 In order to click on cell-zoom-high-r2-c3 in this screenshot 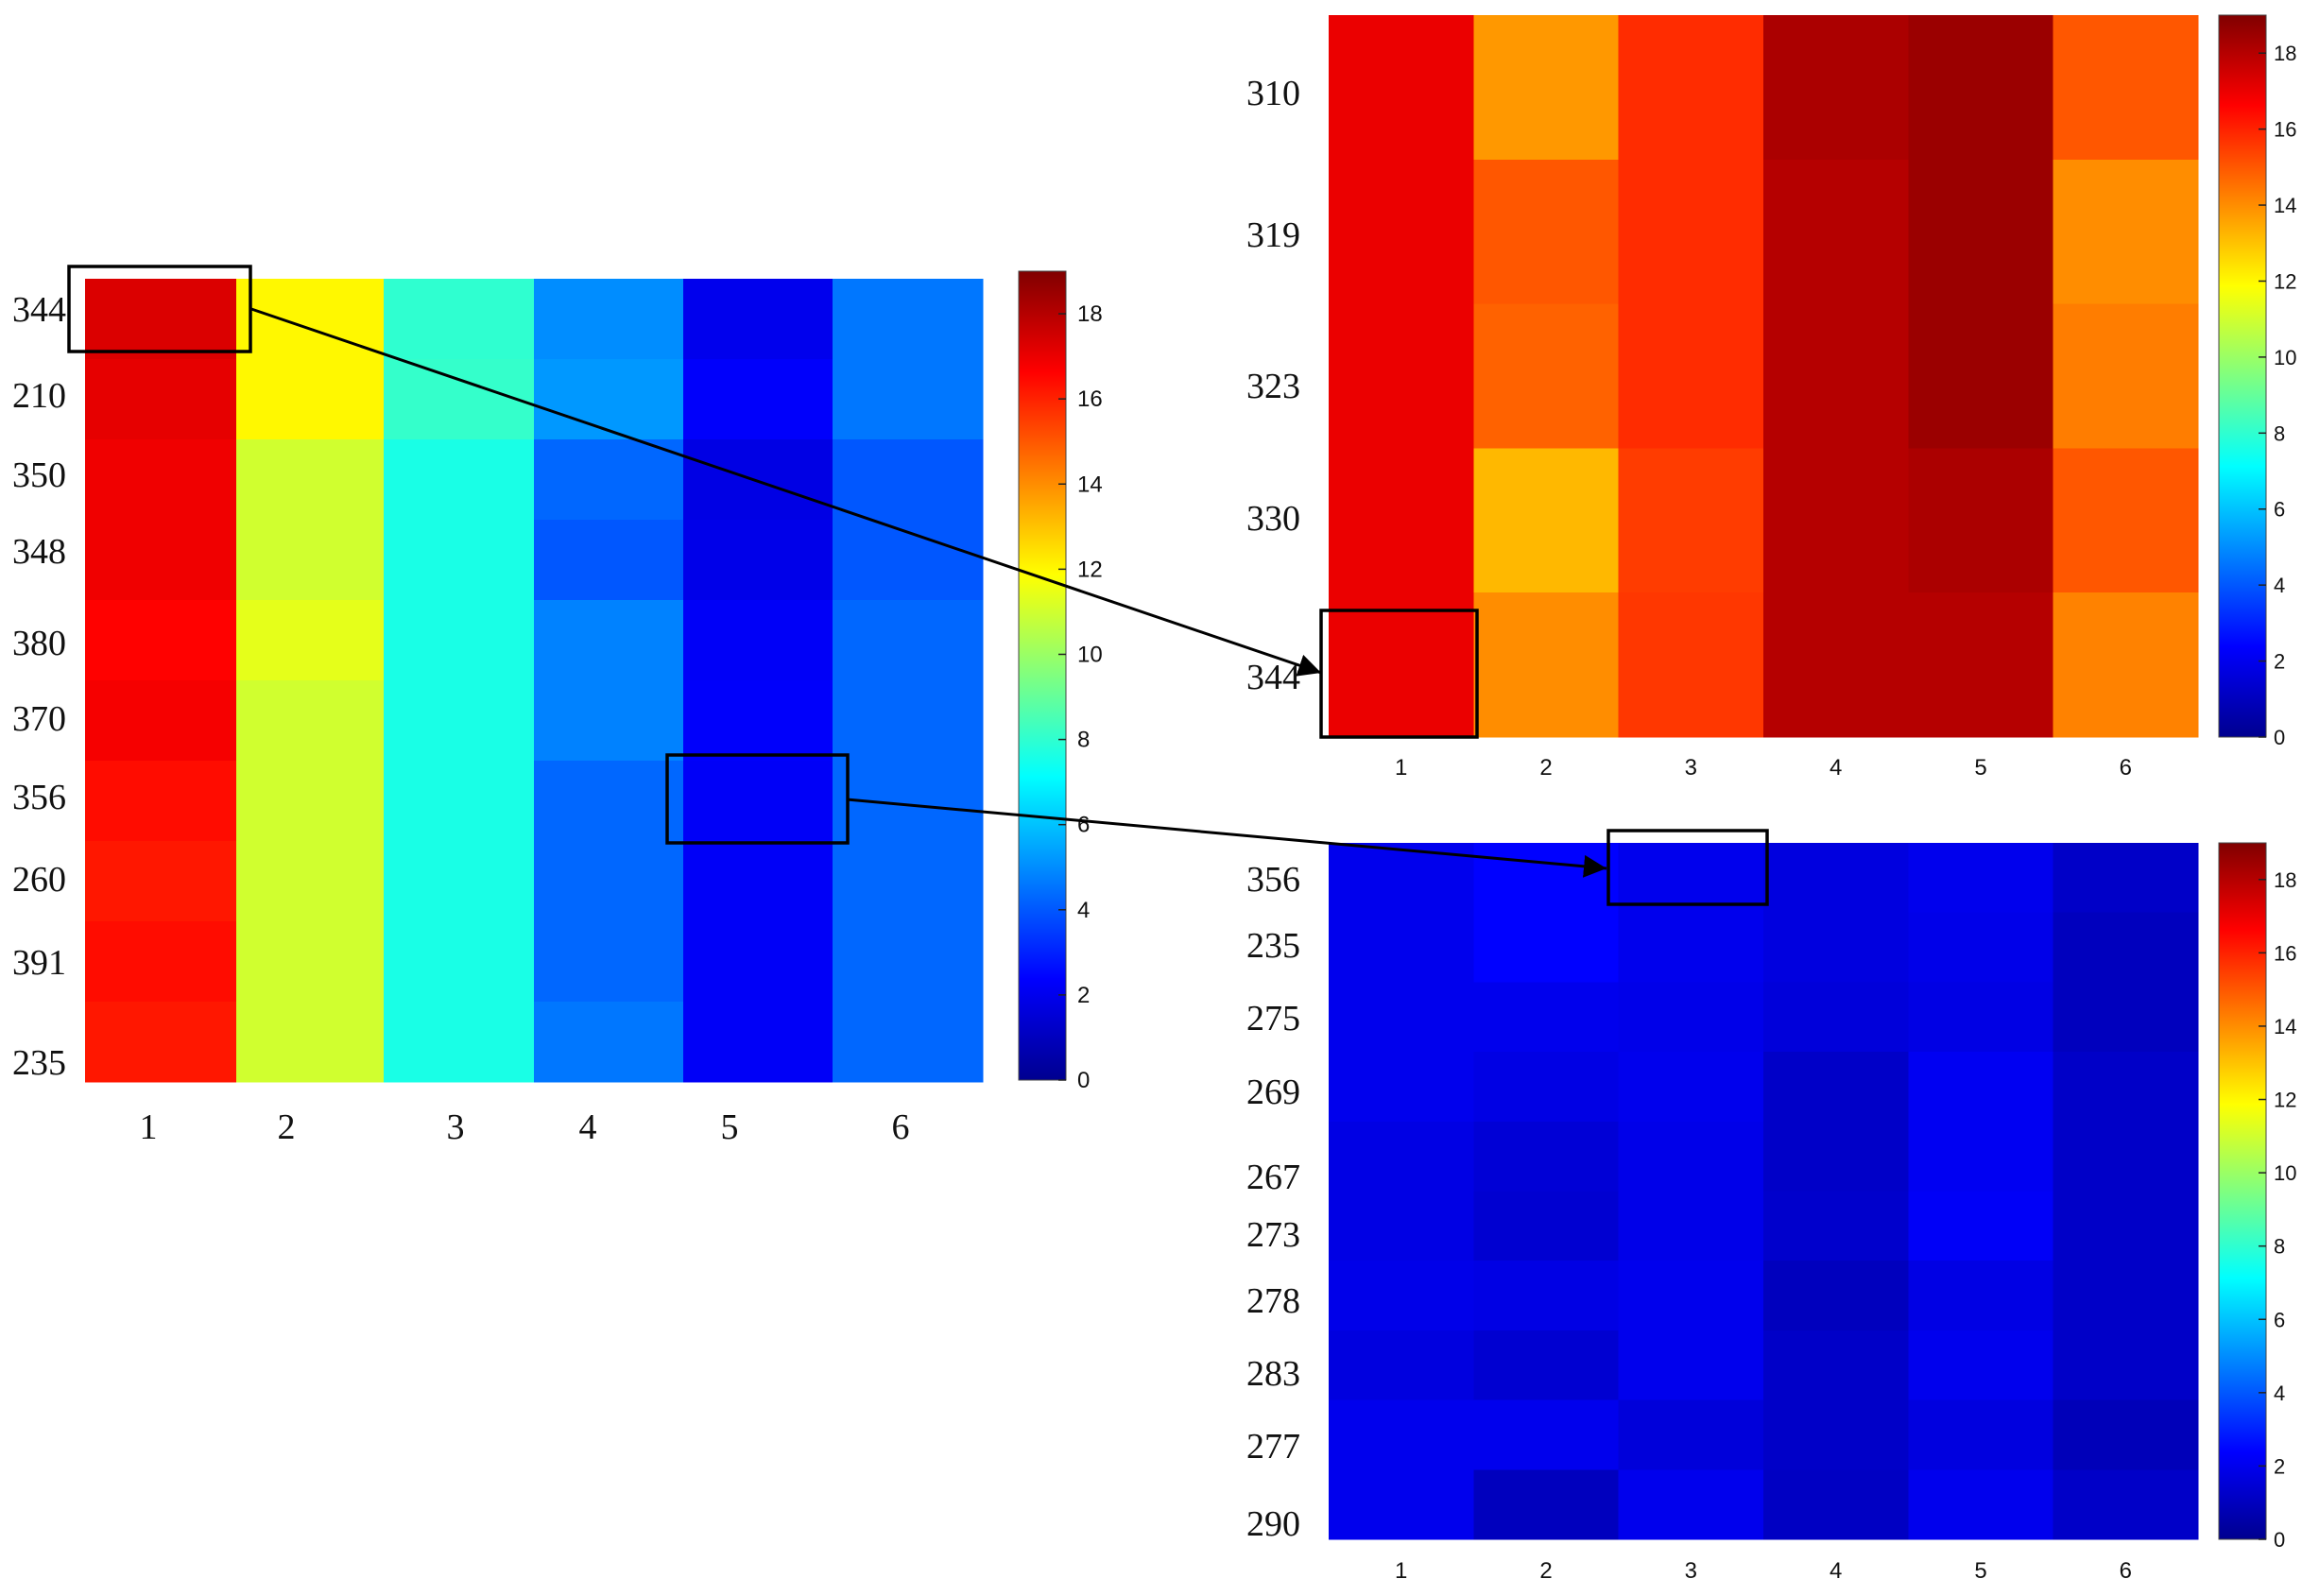, I will do `click(1836, 376)`.